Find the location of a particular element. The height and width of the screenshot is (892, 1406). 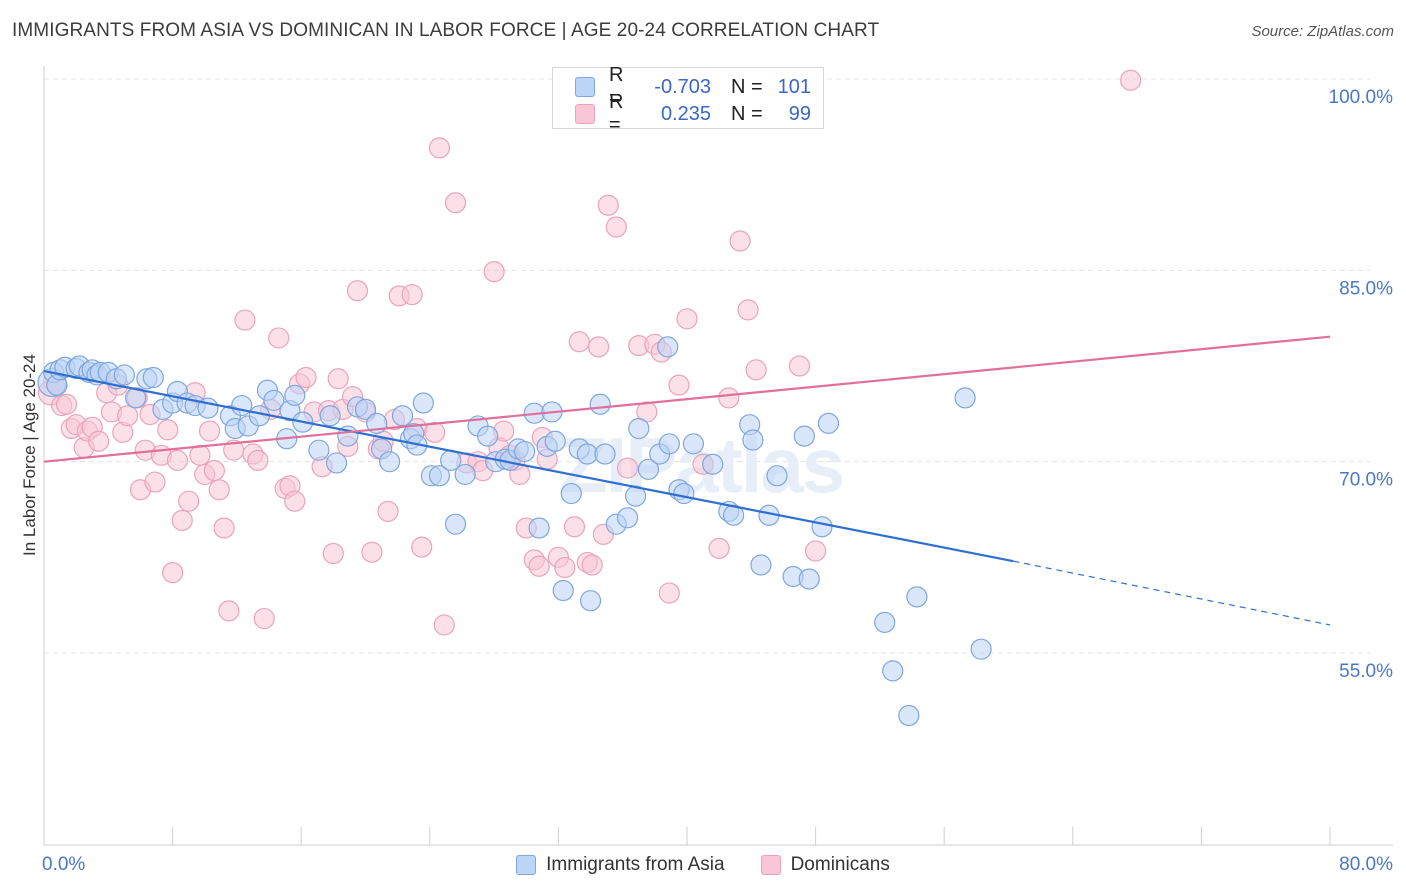

stats-row-immigrants: R = -0.703 N = 101 is located at coordinates (693, 86).